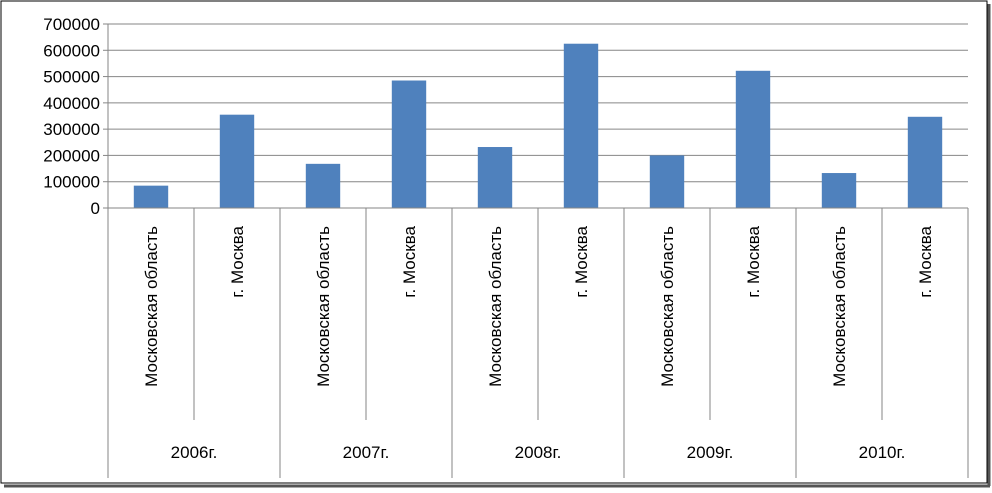 This screenshot has width=992, height=493. What do you see at coordinates (71, 77) in the screenshot?
I see `y-tick-label: 500000` at bounding box center [71, 77].